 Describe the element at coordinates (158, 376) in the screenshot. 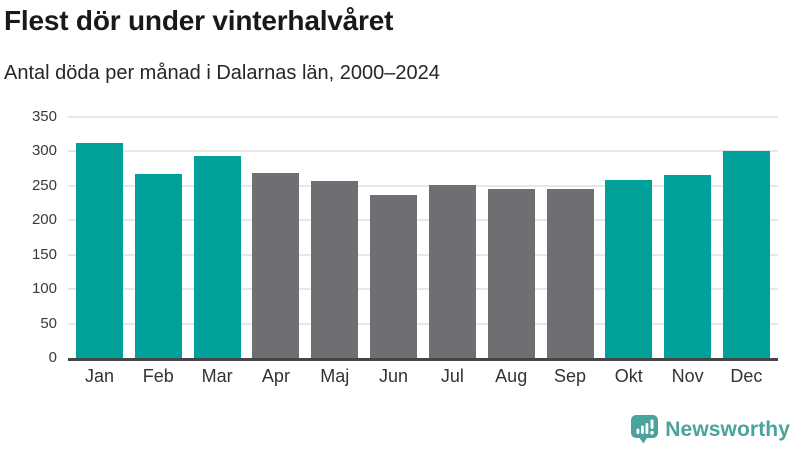

I see `x-tick-label: Feb` at that location.